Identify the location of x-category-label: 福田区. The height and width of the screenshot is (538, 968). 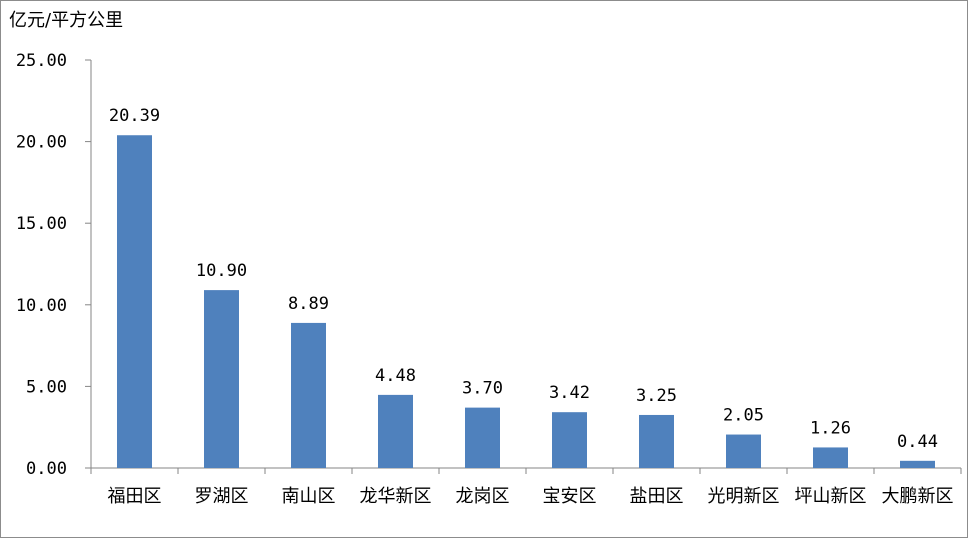
(135, 496).